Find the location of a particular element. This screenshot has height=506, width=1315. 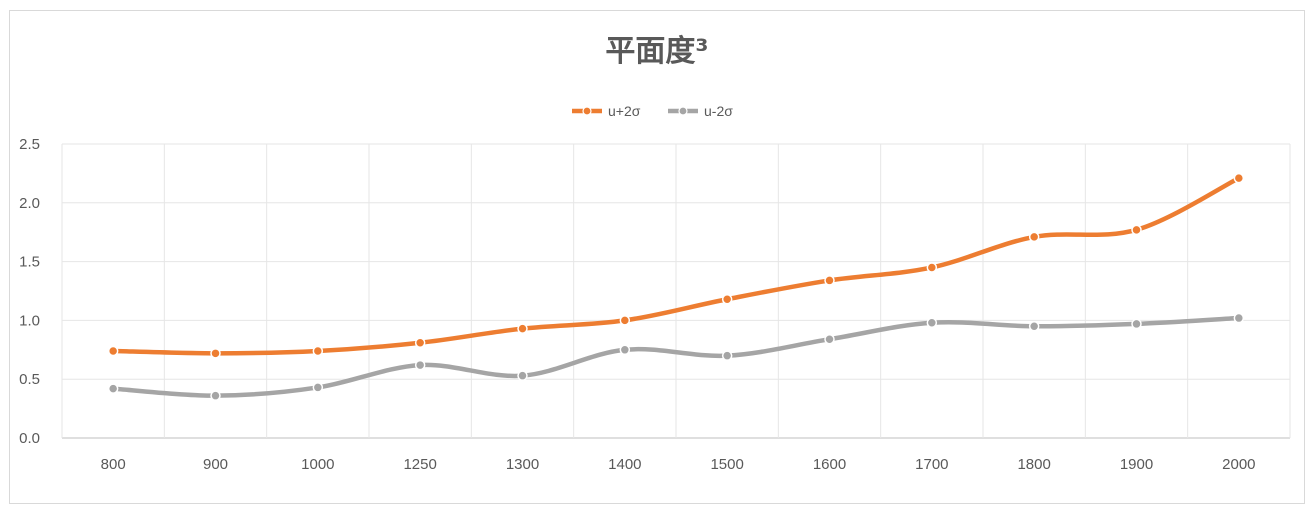

x-tick-label: 1700 is located at coordinates (931, 464).